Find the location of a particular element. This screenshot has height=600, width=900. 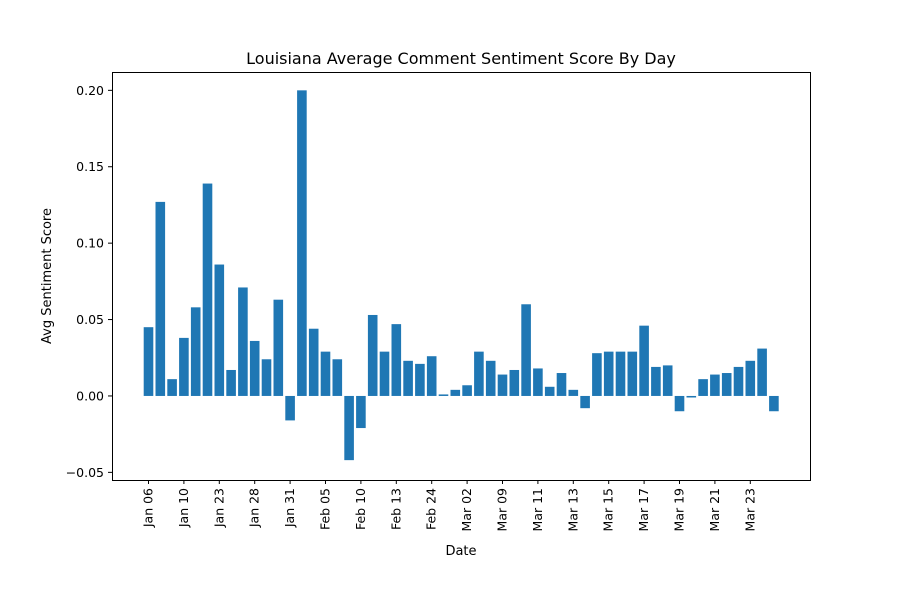

x-tick-label: Jan 06 is located at coordinates (148, 508).